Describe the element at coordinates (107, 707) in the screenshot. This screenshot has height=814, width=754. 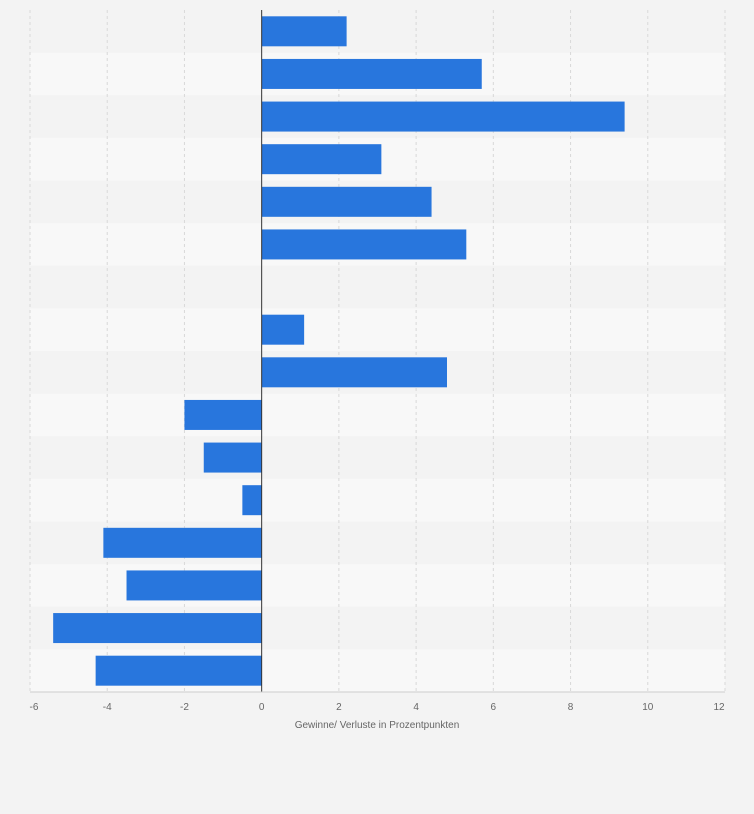
I see `x-tick-label: -4` at that location.